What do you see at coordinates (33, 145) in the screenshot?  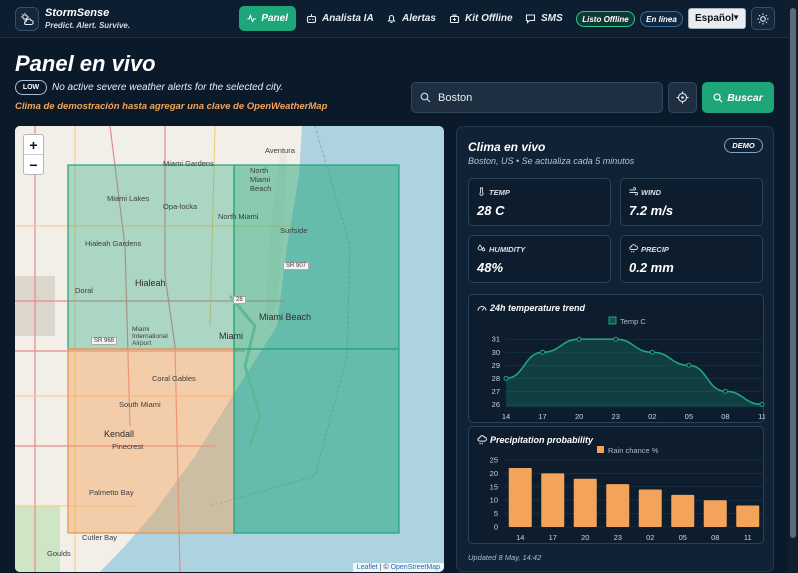 I see `zoom-in-button: +` at bounding box center [33, 145].